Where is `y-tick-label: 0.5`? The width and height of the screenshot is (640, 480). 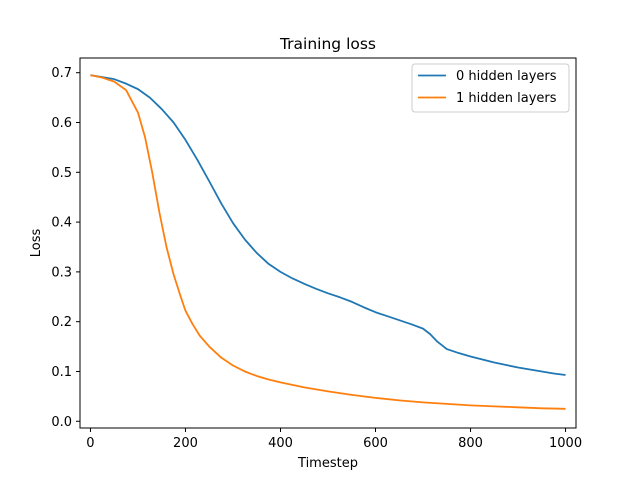 y-tick-label: 0.5 is located at coordinates (61, 173).